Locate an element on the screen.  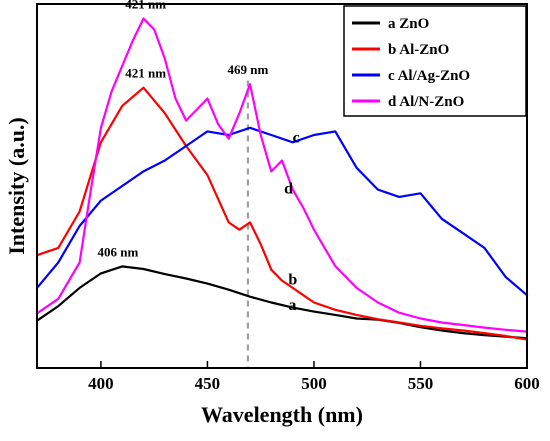
curve-label-c: c is located at coordinates (296, 137).